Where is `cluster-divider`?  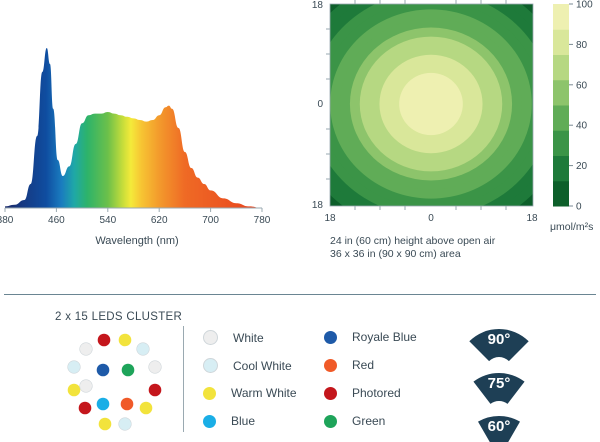
cluster-divider is located at coordinates (183, 379).